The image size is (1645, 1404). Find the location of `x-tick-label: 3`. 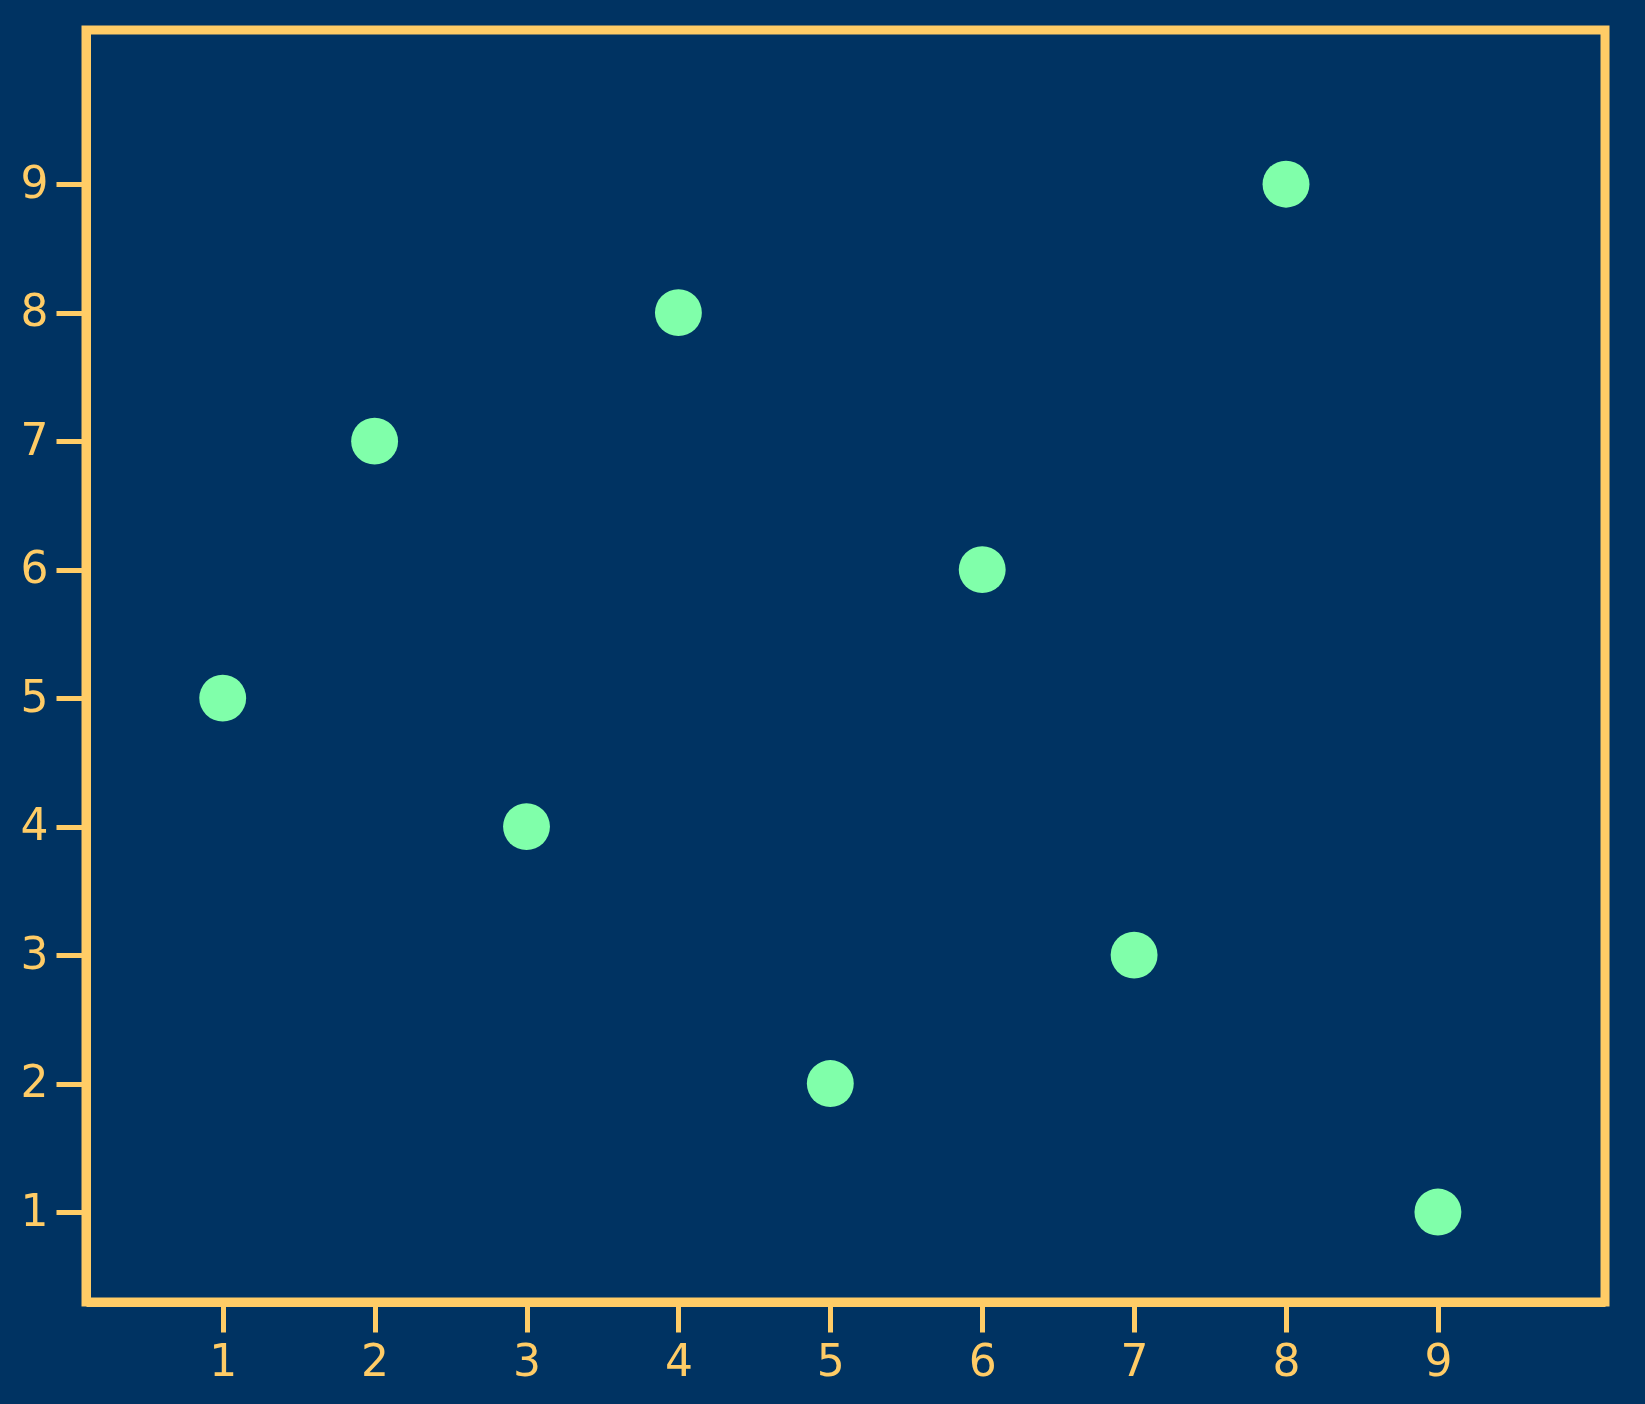

x-tick-label: 3 is located at coordinates (527, 1360).